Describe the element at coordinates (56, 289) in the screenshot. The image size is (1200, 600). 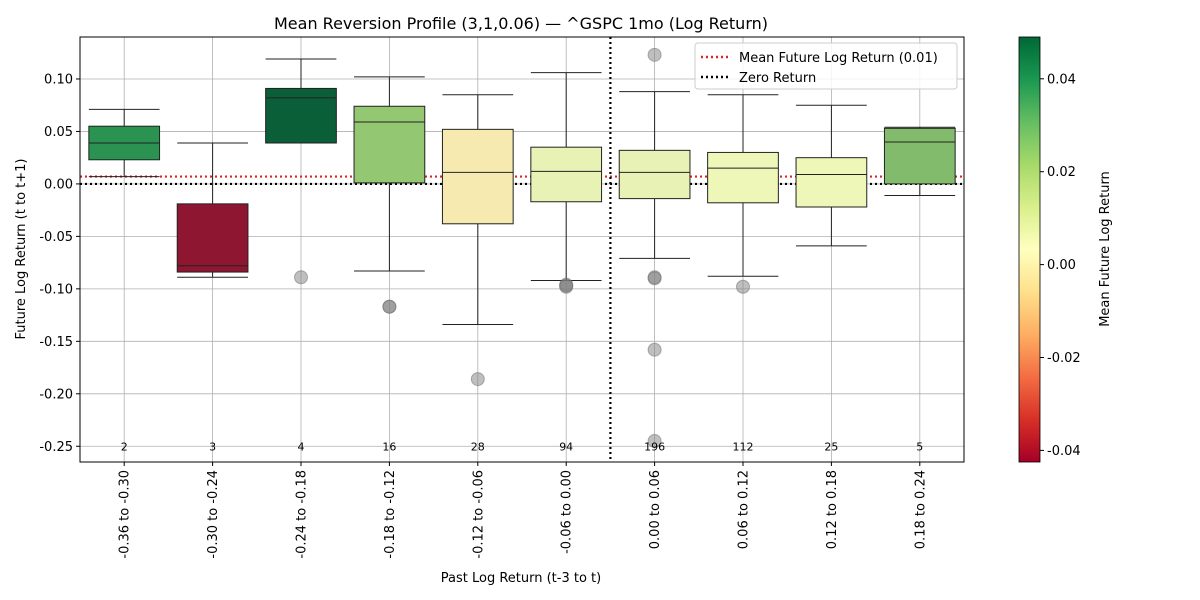
I see `y-tick-label-3: -0.10` at that location.